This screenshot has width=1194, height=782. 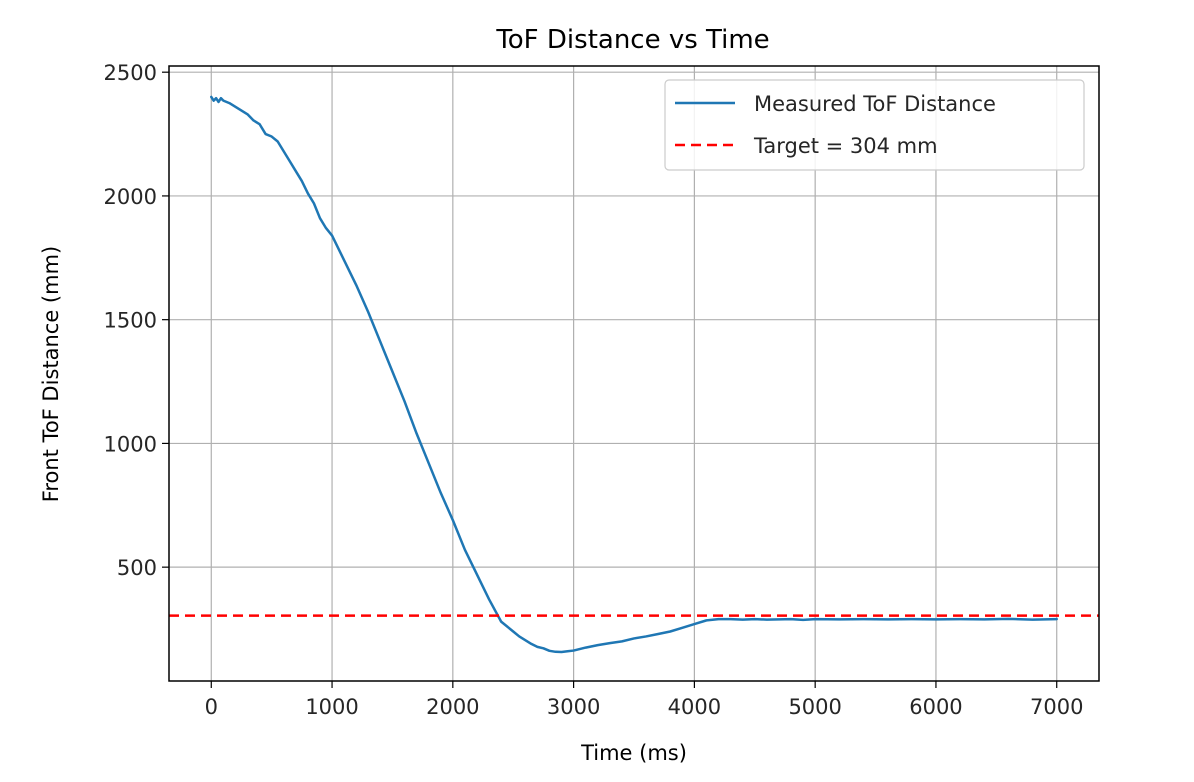 I want to click on y-tick-label: 1000, so click(x=130, y=444).